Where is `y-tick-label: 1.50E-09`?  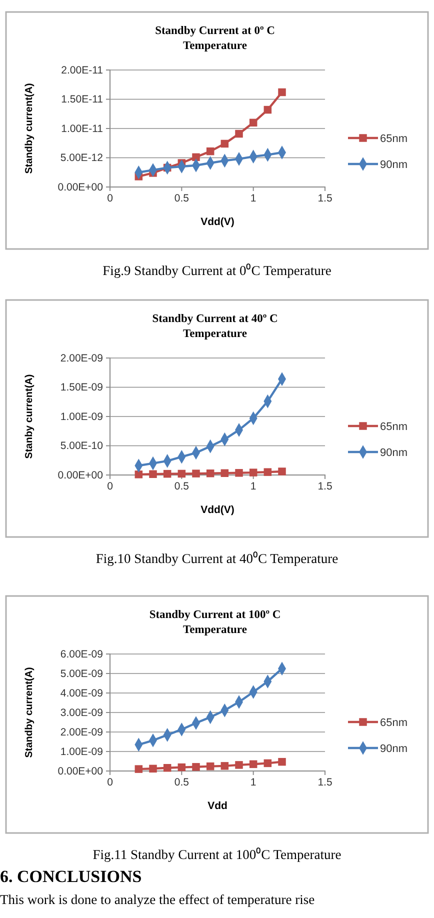 y-tick-label: 1.50E-09 is located at coordinates (82, 388).